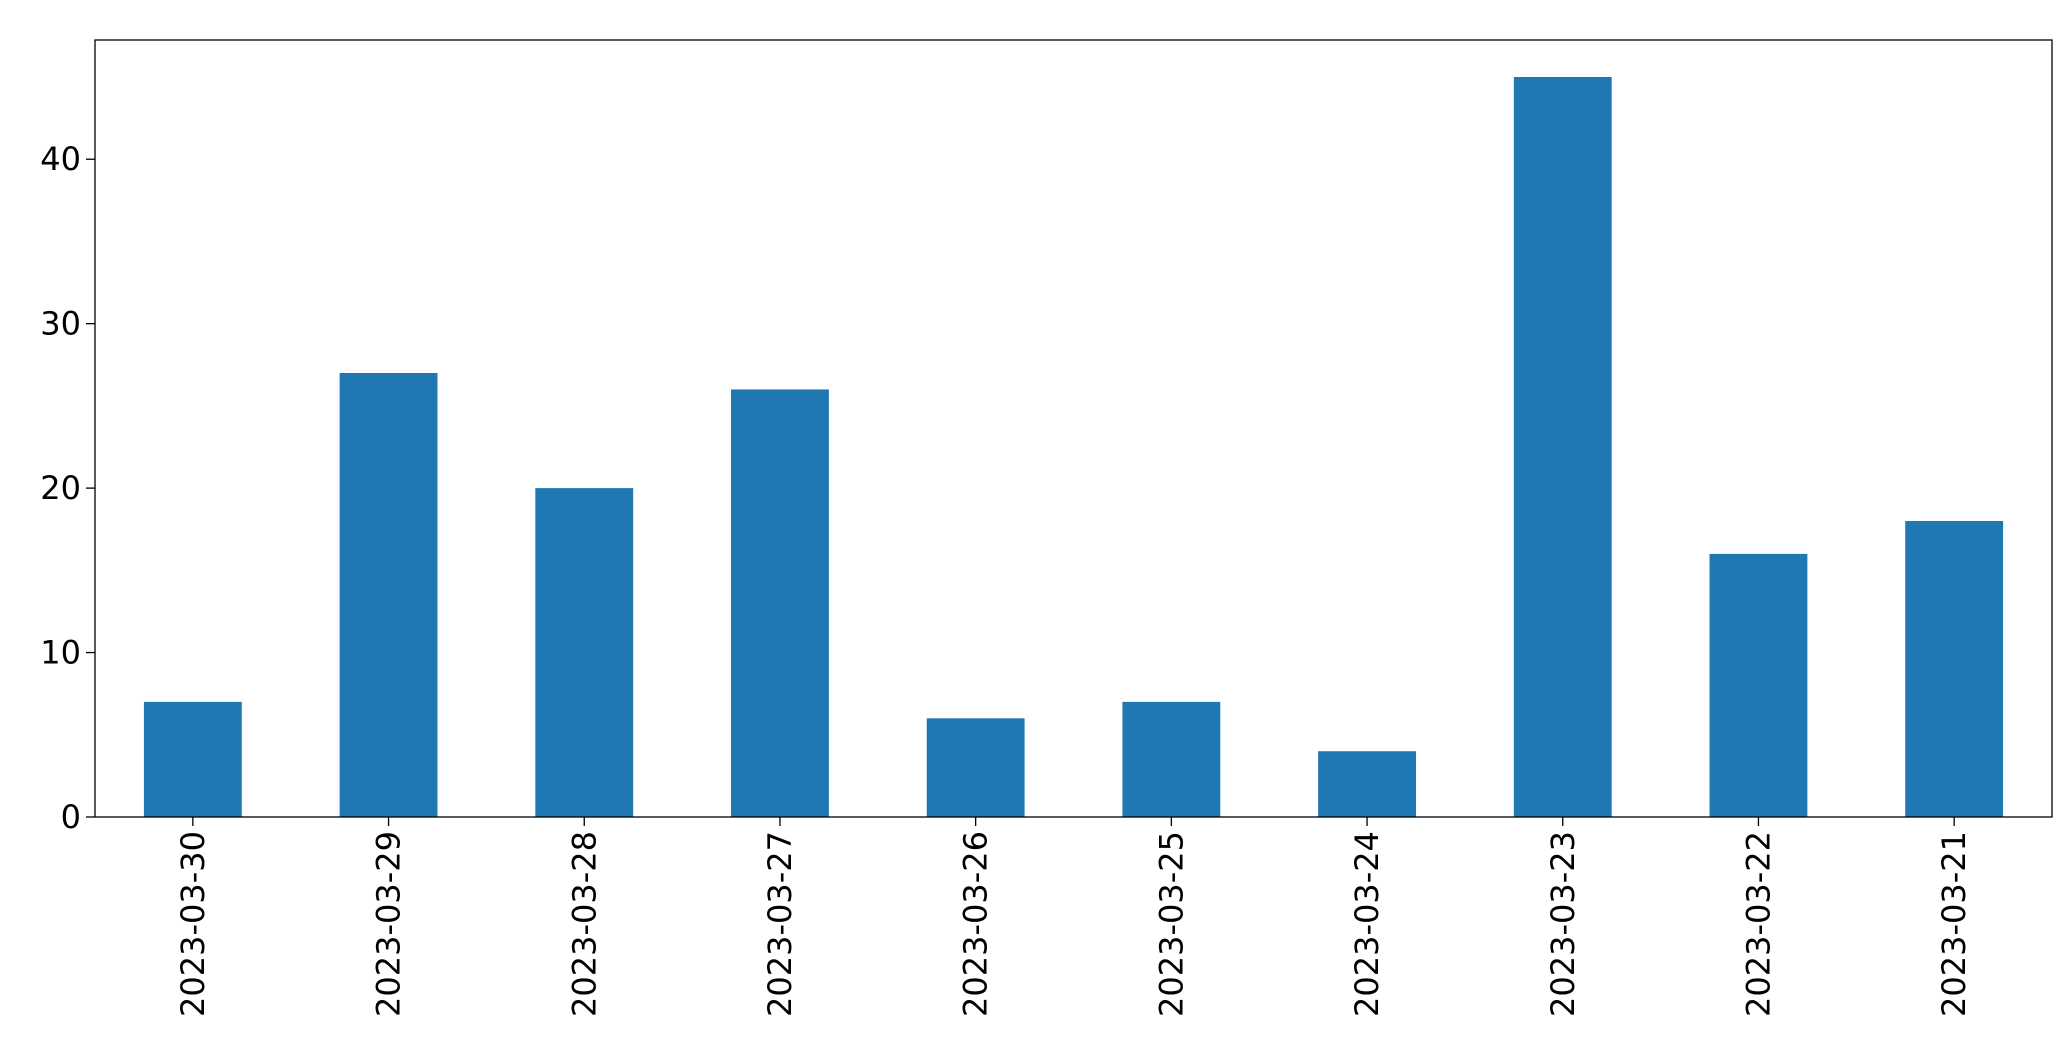  Describe the element at coordinates (193, 924) in the screenshot. I see `x-tick-label: 2023-03-30` at that location.